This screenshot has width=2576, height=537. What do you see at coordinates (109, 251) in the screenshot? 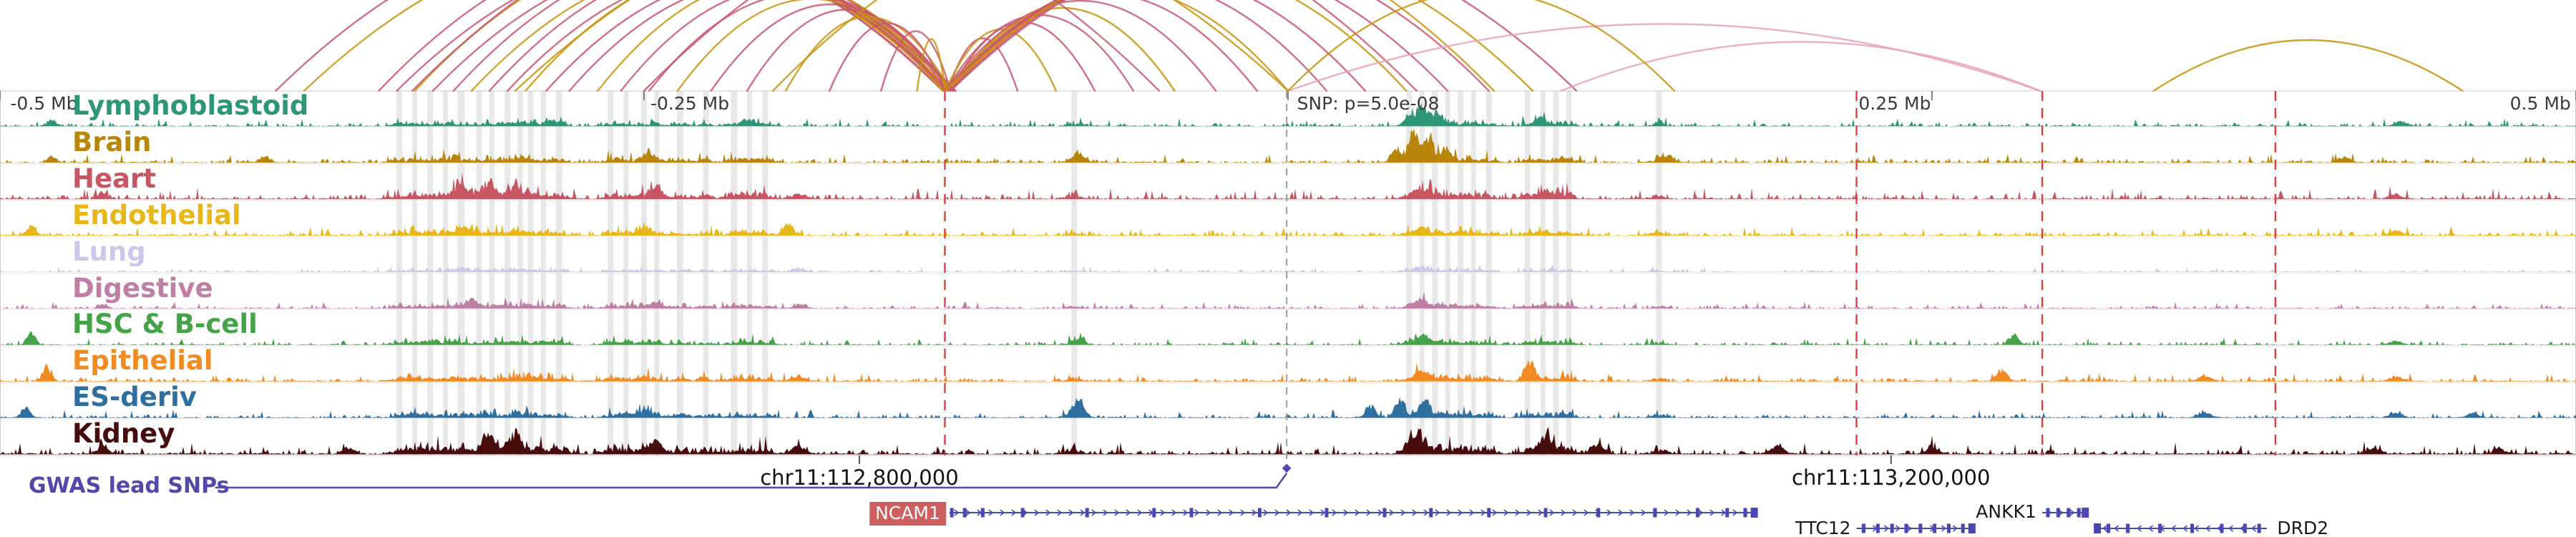
I see `track-label-lung: Lung` at bounding box center [109, 251].